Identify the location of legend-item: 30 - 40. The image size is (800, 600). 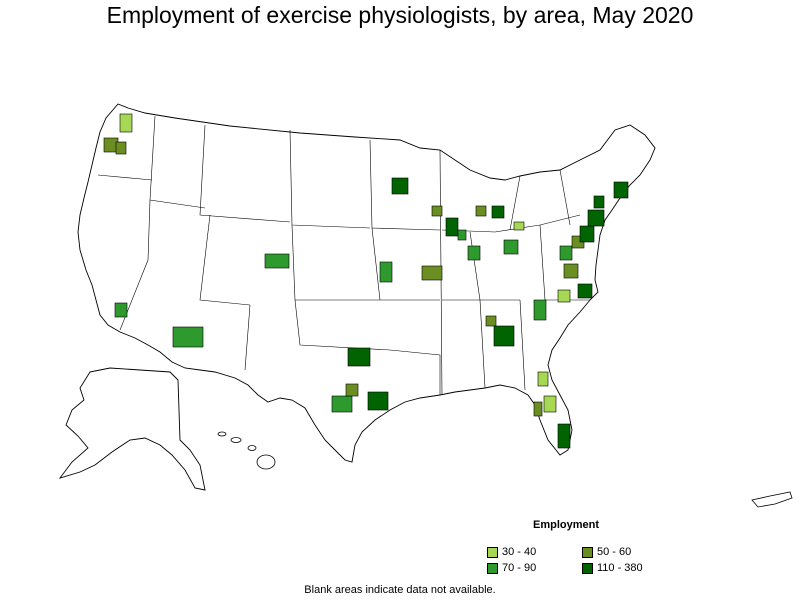
(511, 552).